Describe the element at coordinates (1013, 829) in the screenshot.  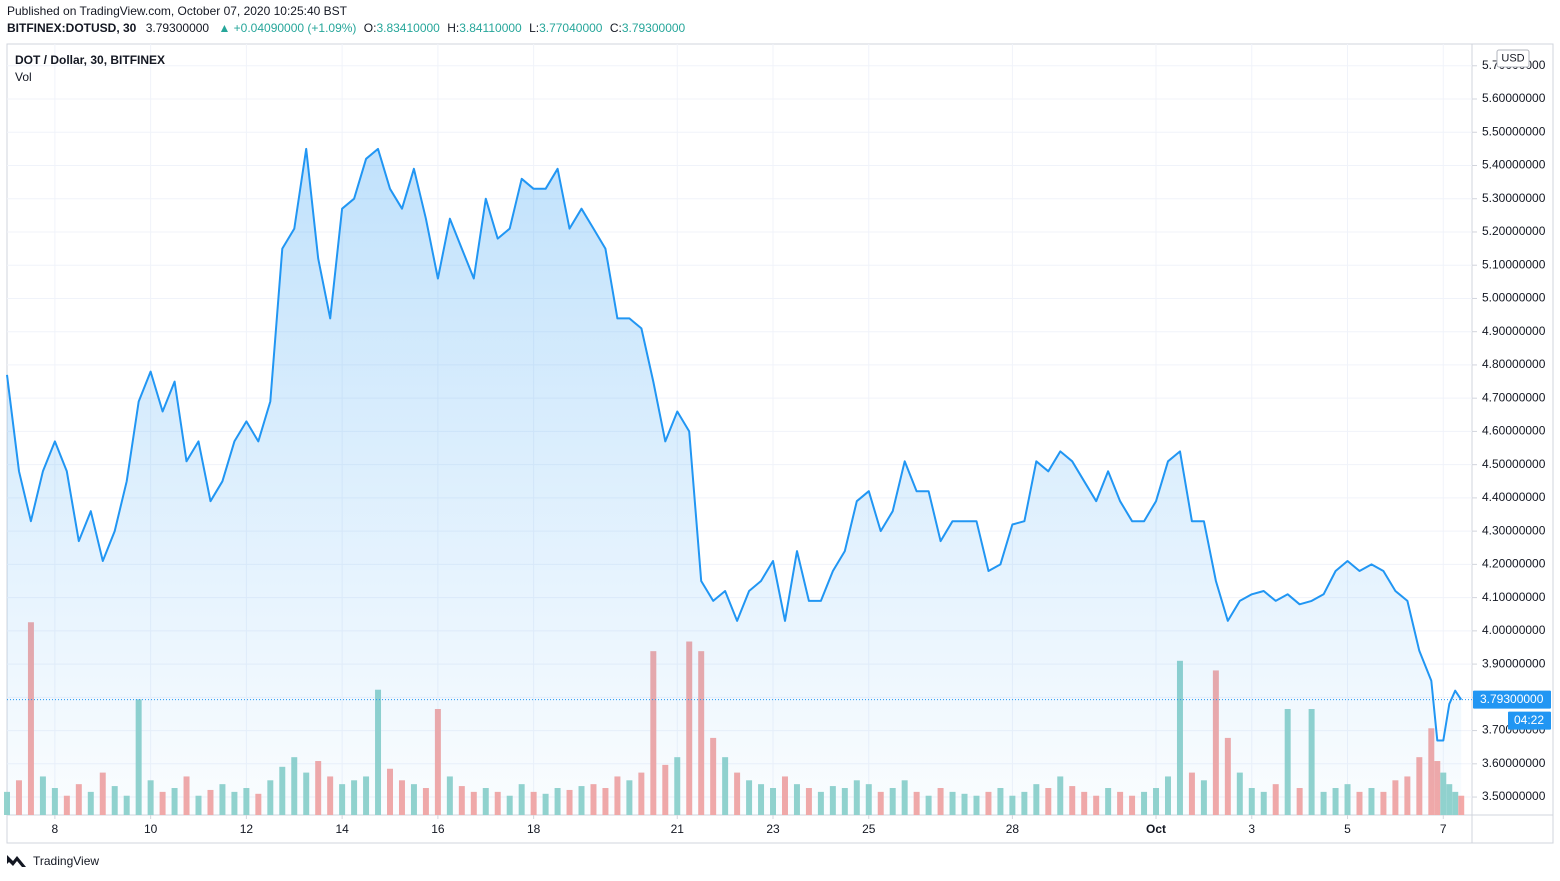
I see `x-tick-label: 28` at that location.